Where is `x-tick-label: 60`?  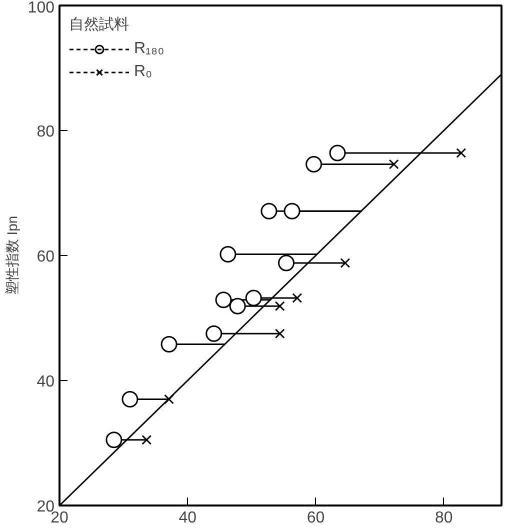
x-tick-label: 60 is located at coordinates (315, 518).